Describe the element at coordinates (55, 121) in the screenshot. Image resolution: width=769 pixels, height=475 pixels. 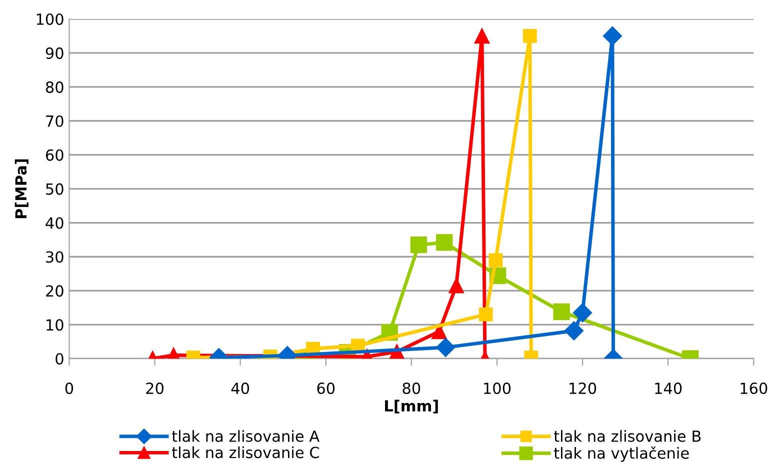
I see `y-tick-label: 70` at that location.